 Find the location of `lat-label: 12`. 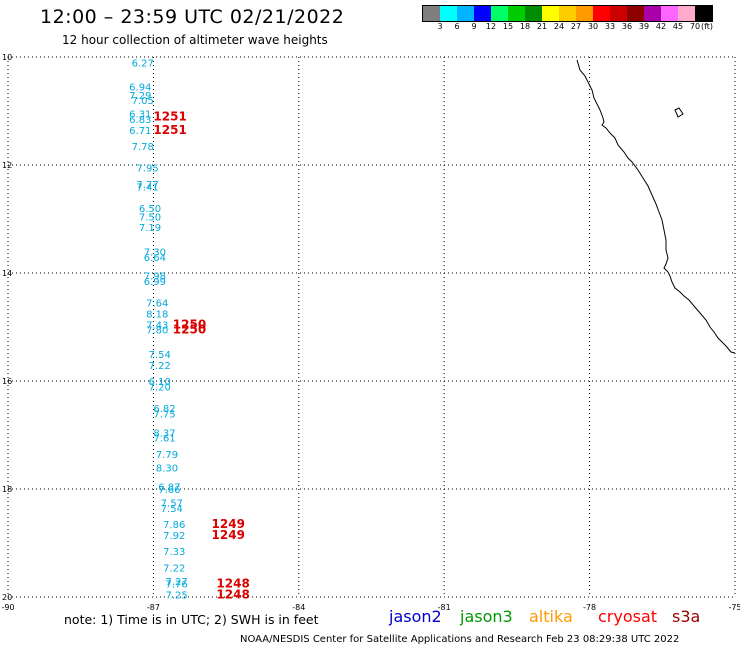

lat-label: 12 is located at coordinates (7, 165).